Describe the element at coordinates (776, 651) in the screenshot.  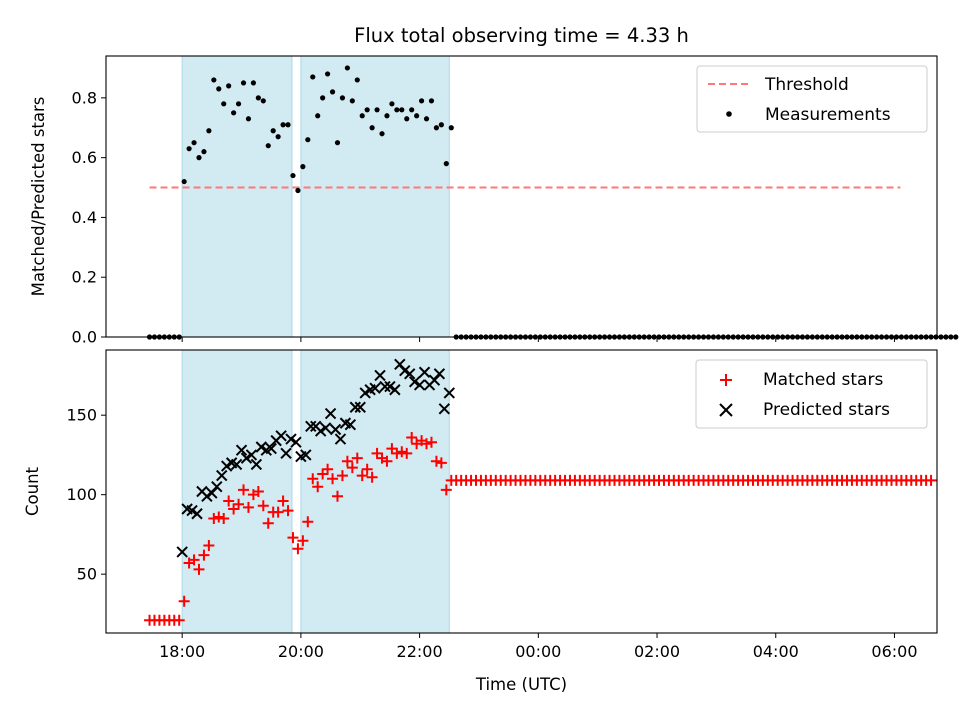
I see `bottom-x-tick-label: 04:00` at that location.